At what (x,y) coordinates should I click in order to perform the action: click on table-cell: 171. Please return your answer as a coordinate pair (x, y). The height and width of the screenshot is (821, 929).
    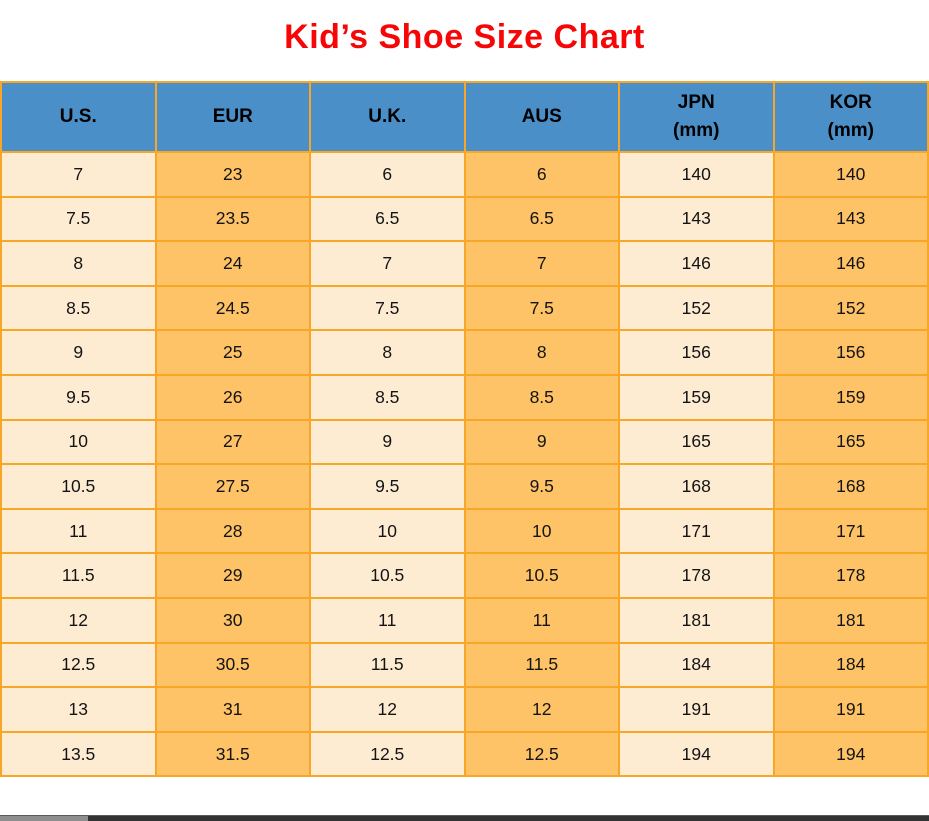
    Looking at the image, I should click on (850, 531).